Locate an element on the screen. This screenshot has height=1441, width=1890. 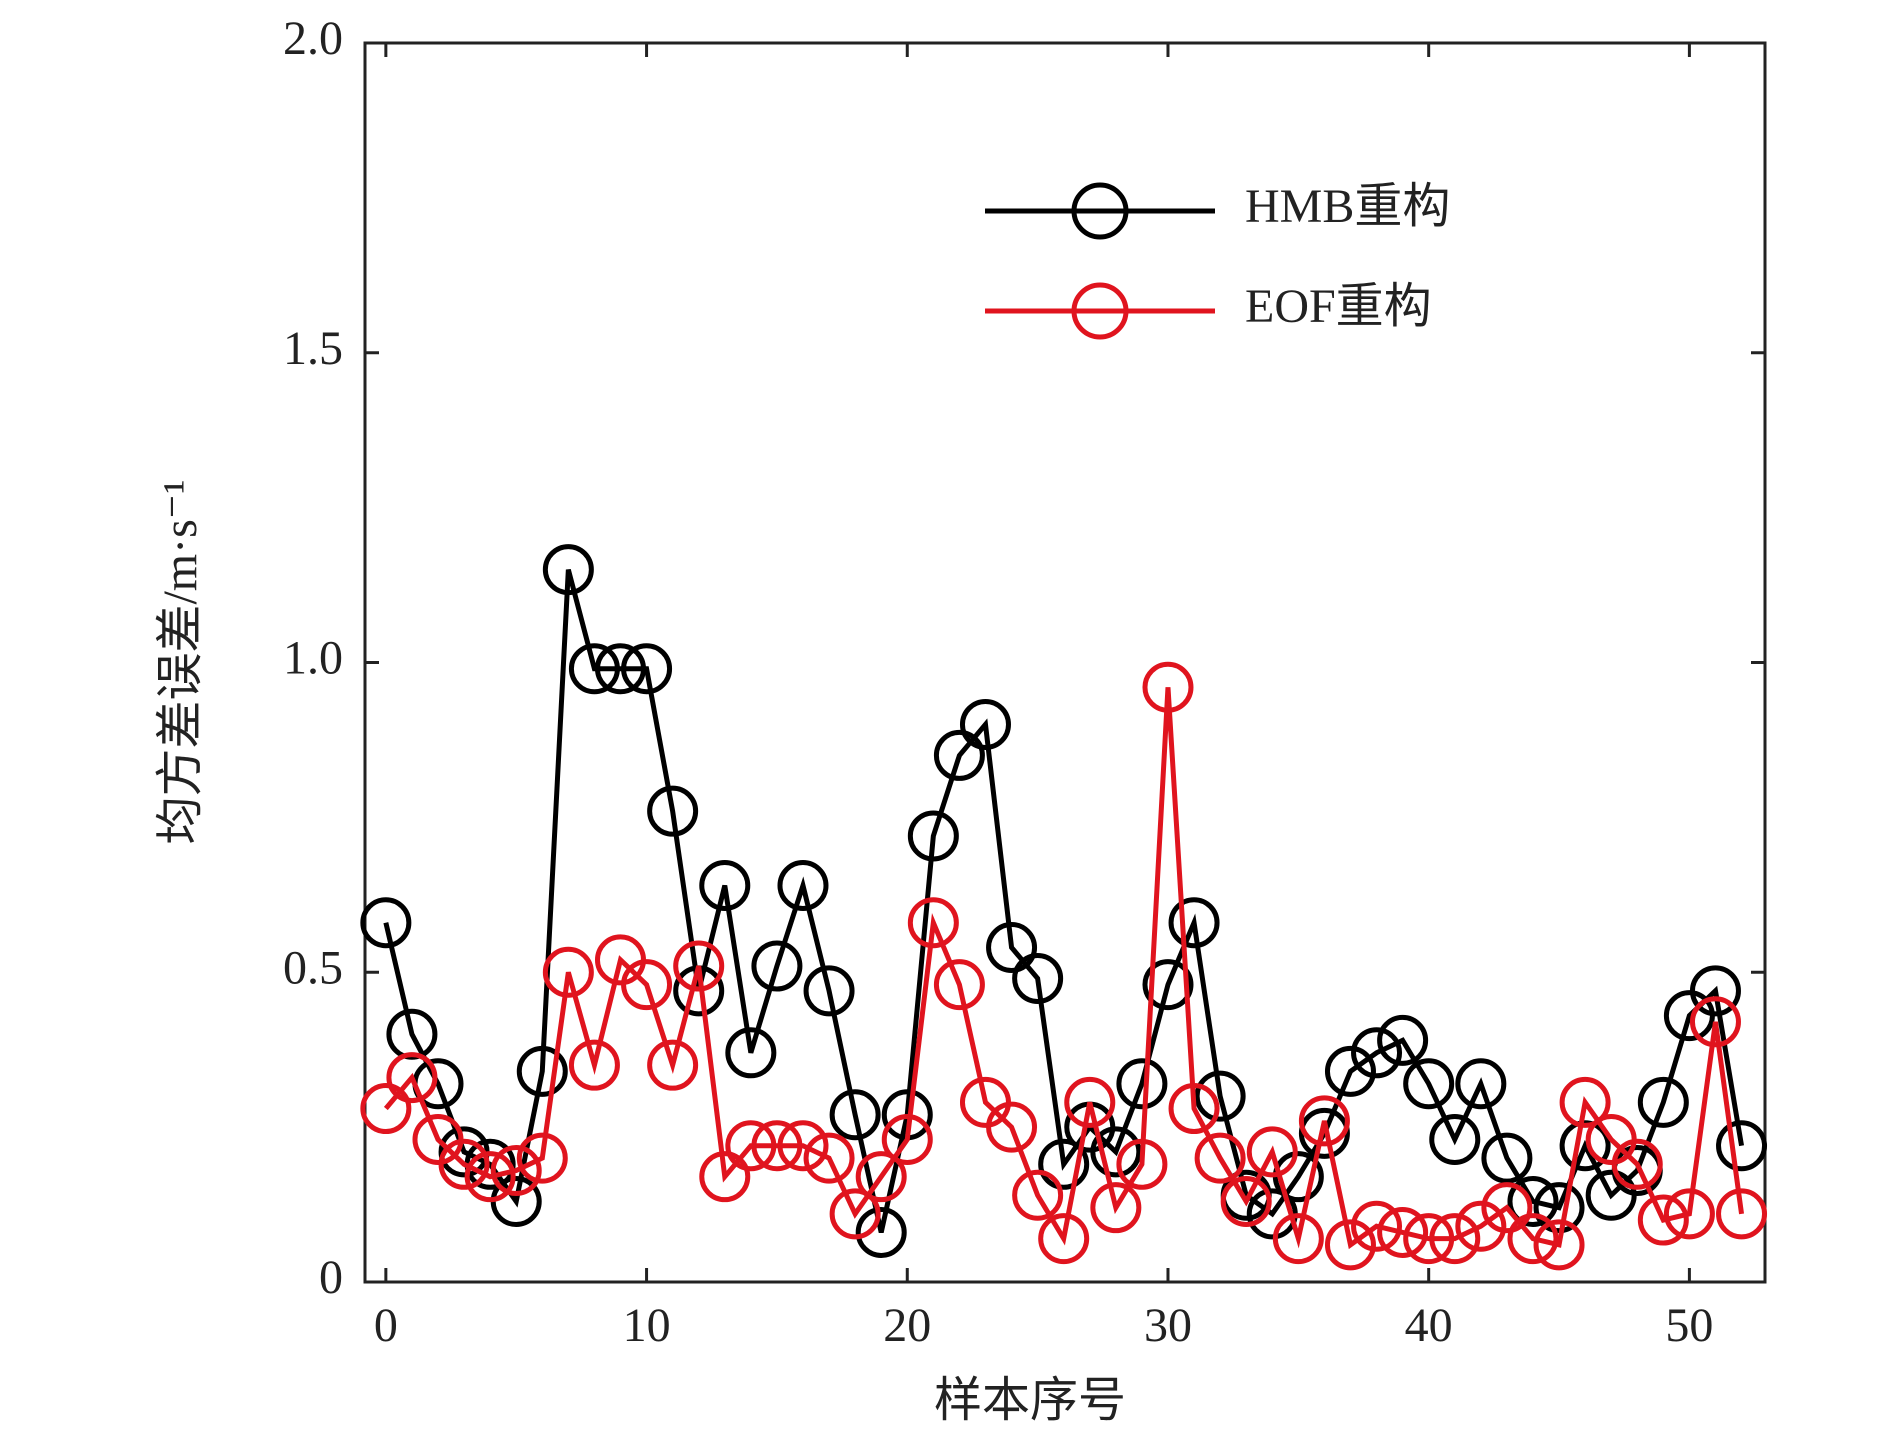
y-tick-label: 0.5 is located at coordinates (313, 967).